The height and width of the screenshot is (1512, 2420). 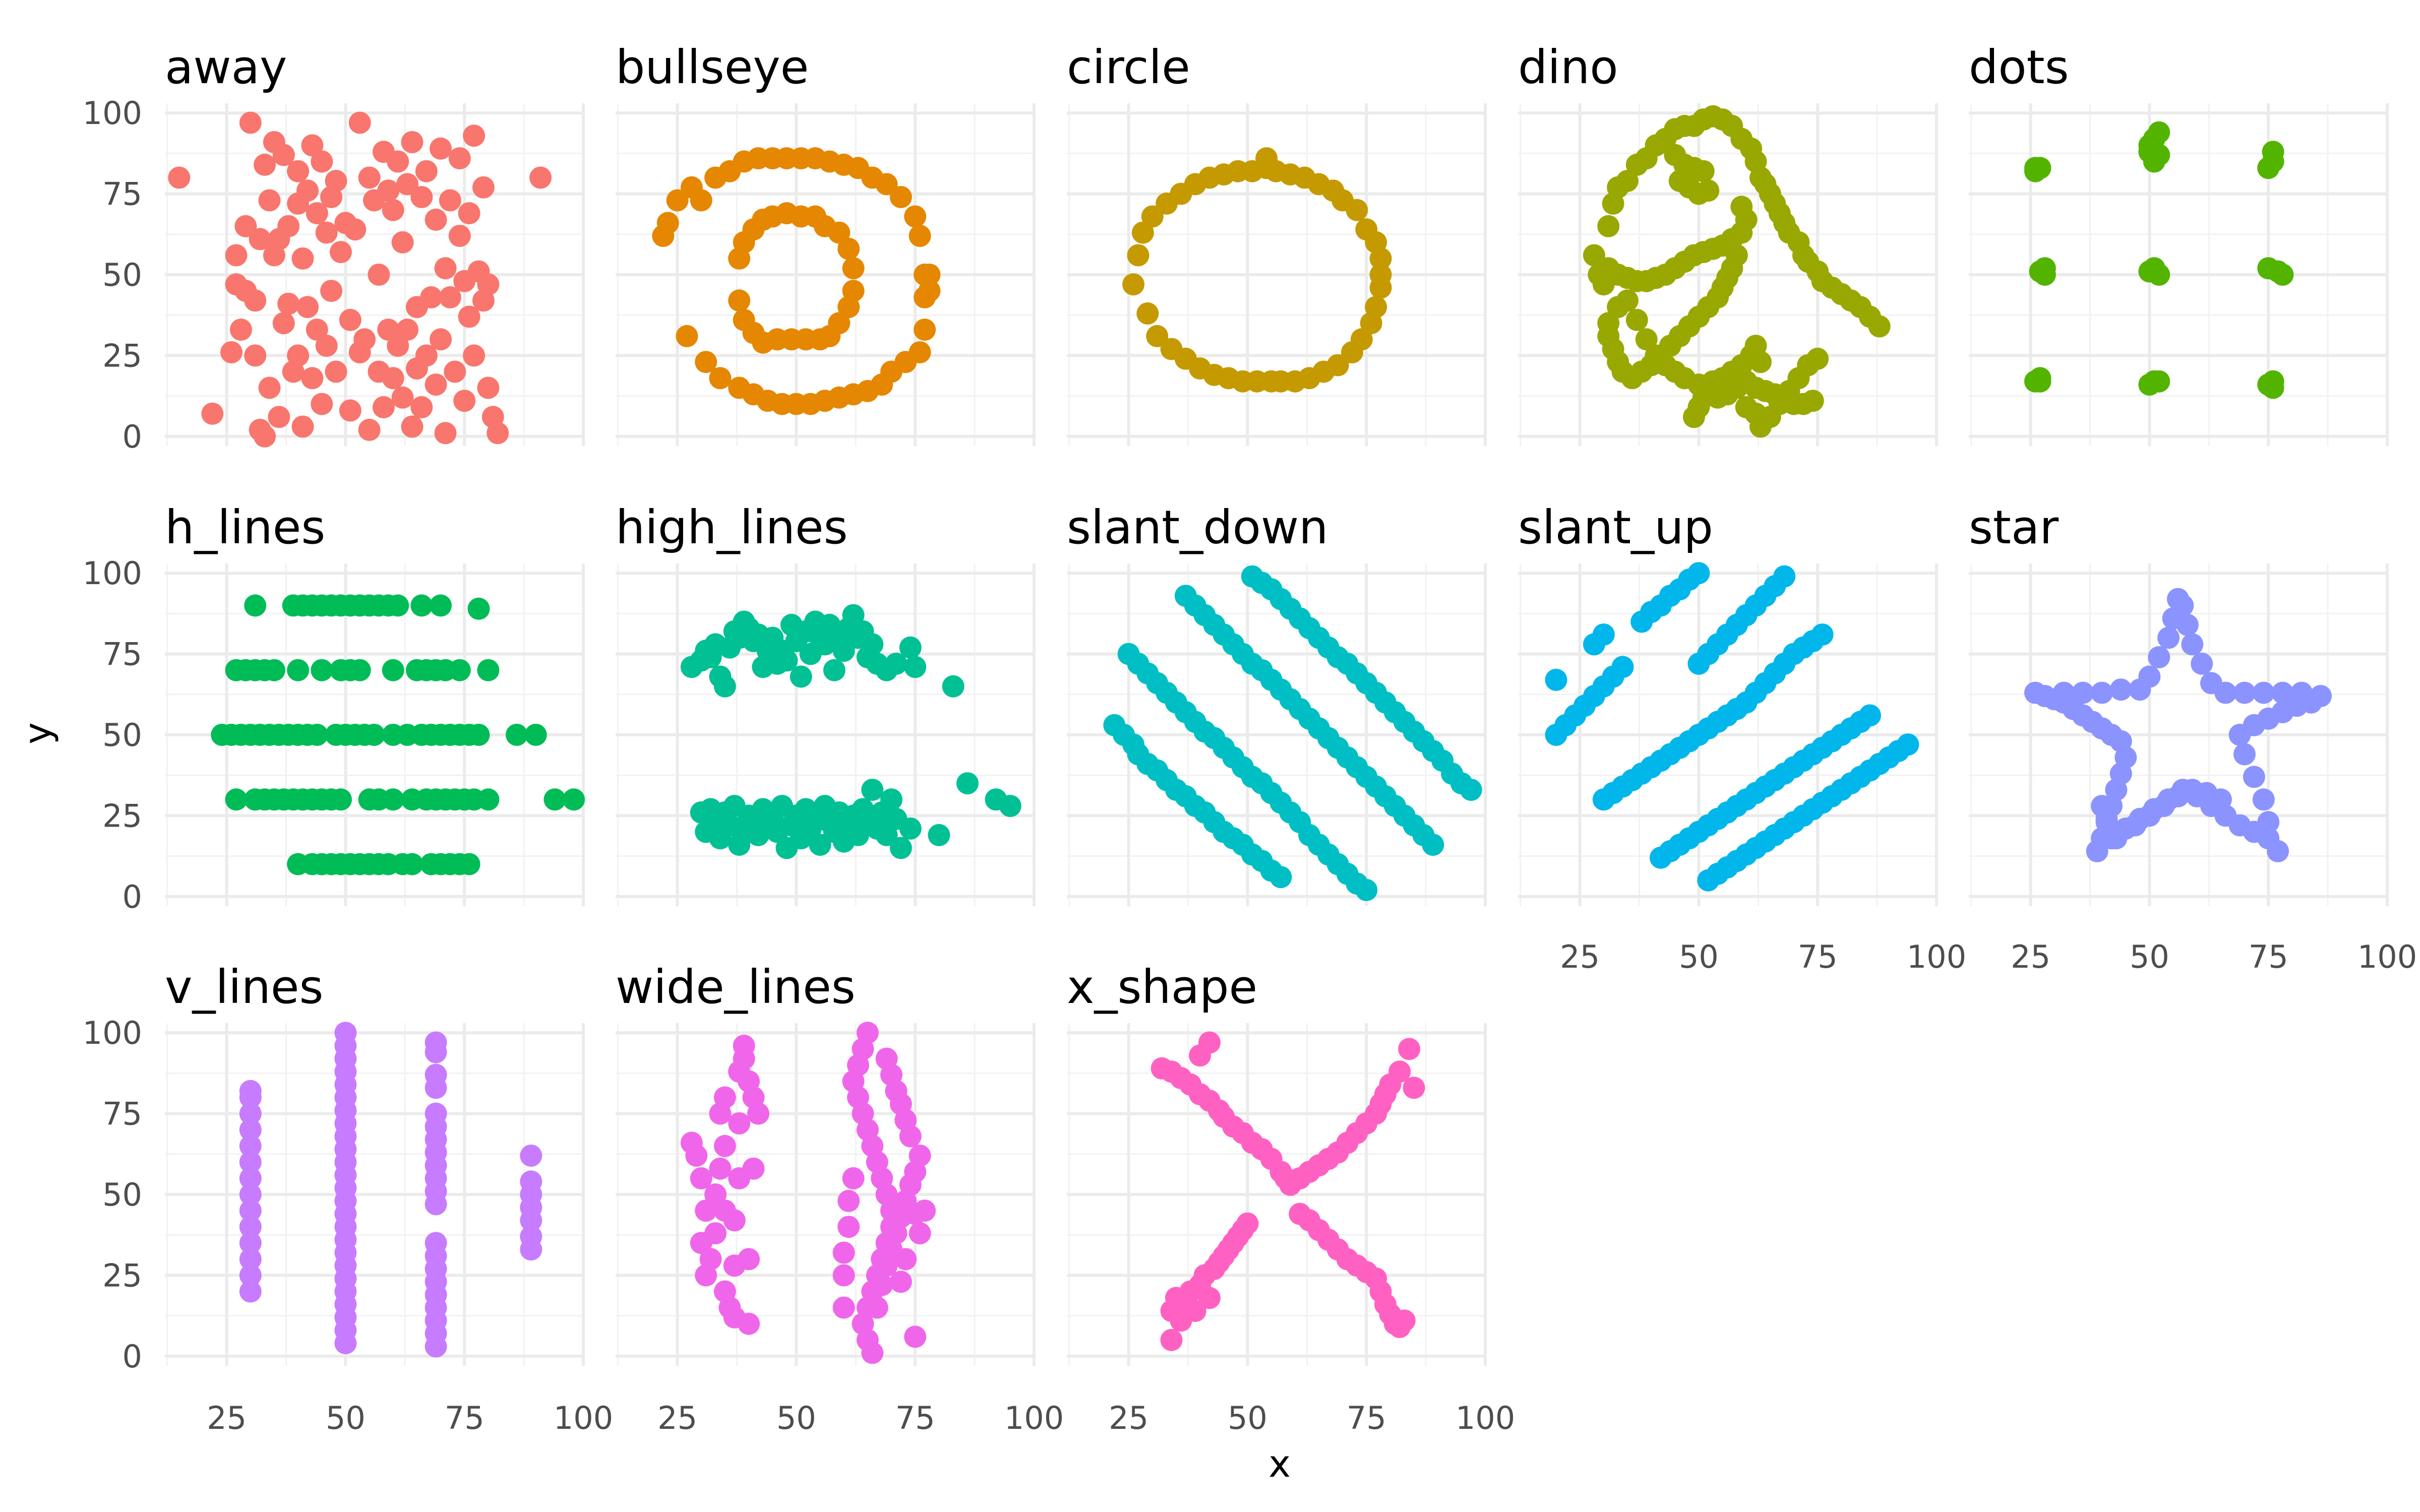 I want to click on panel-bullseye: bullseye, so click(x=826, y=243).